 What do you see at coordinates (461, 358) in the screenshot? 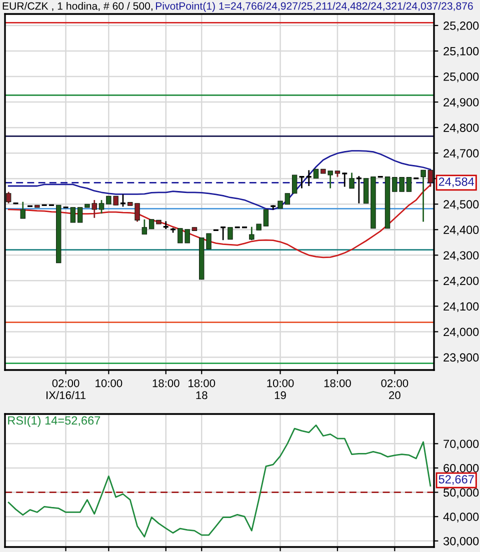
I see `y-tick-label: 23,900` at bounding box center [461, 358].